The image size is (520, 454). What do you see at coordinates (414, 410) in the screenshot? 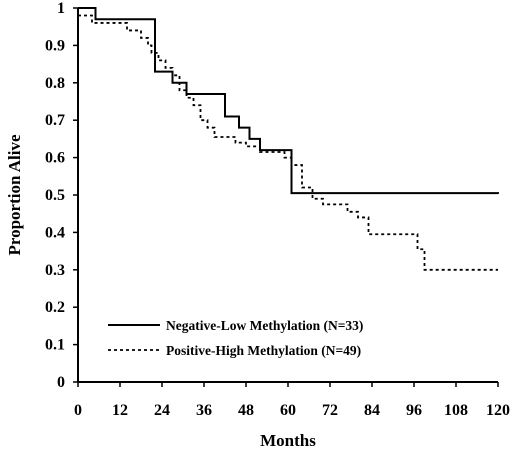
I see `x-tick-label: 96` at bounding box center [414, 410].